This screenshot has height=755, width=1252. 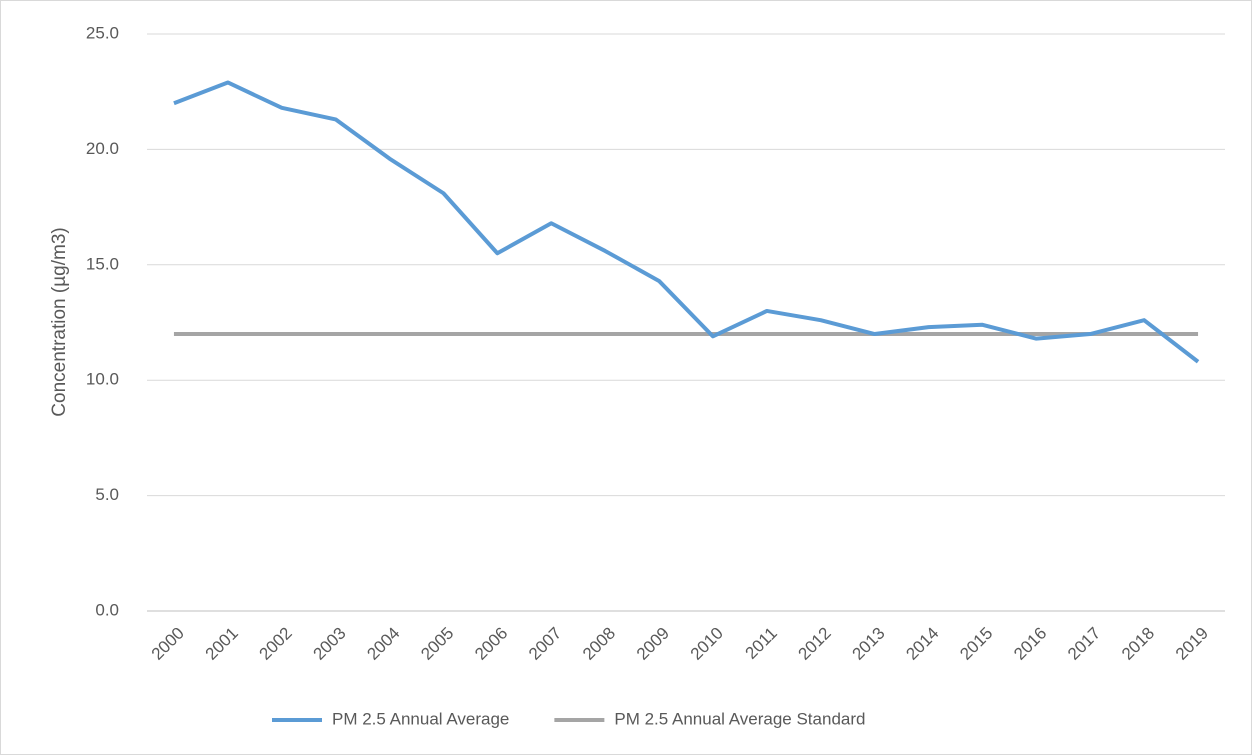 I want to click on legend-label: PM 2.5 Annual Average Standard, so click(x=739, y=718).